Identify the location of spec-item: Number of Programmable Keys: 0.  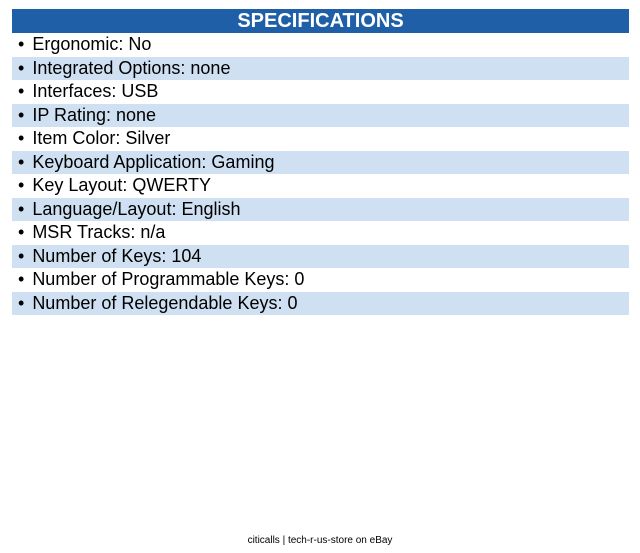
(320, 280).